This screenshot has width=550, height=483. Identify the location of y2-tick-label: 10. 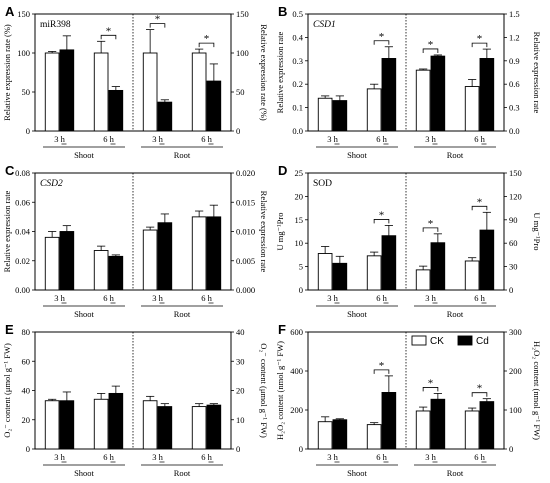
(240, 420).